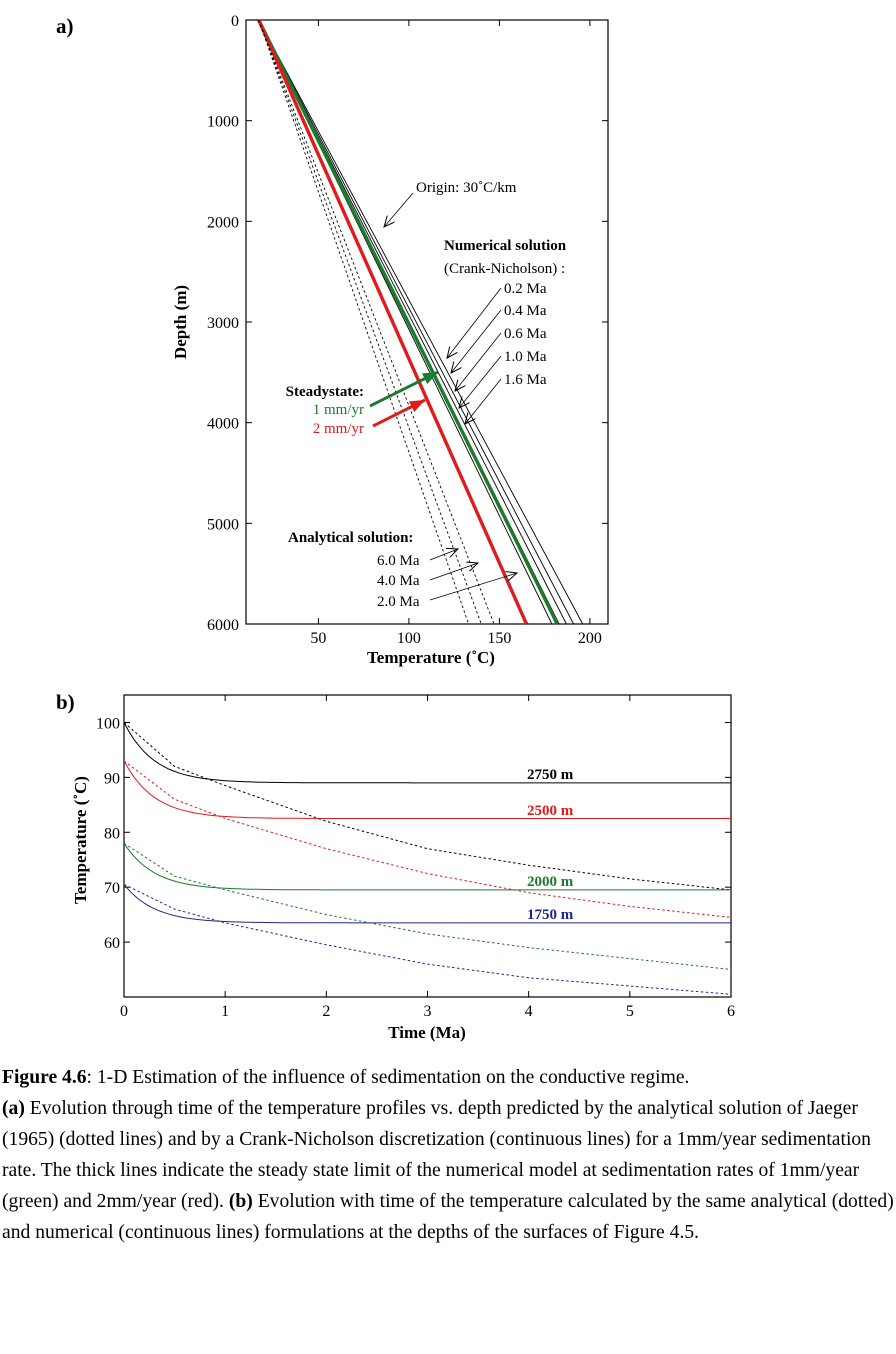 This screenshot has width=896, height=1354. Describe the element at coordinates (350, 538) in the screenshot. I see `analytical-solution-title: Analytical solution:` at that location.